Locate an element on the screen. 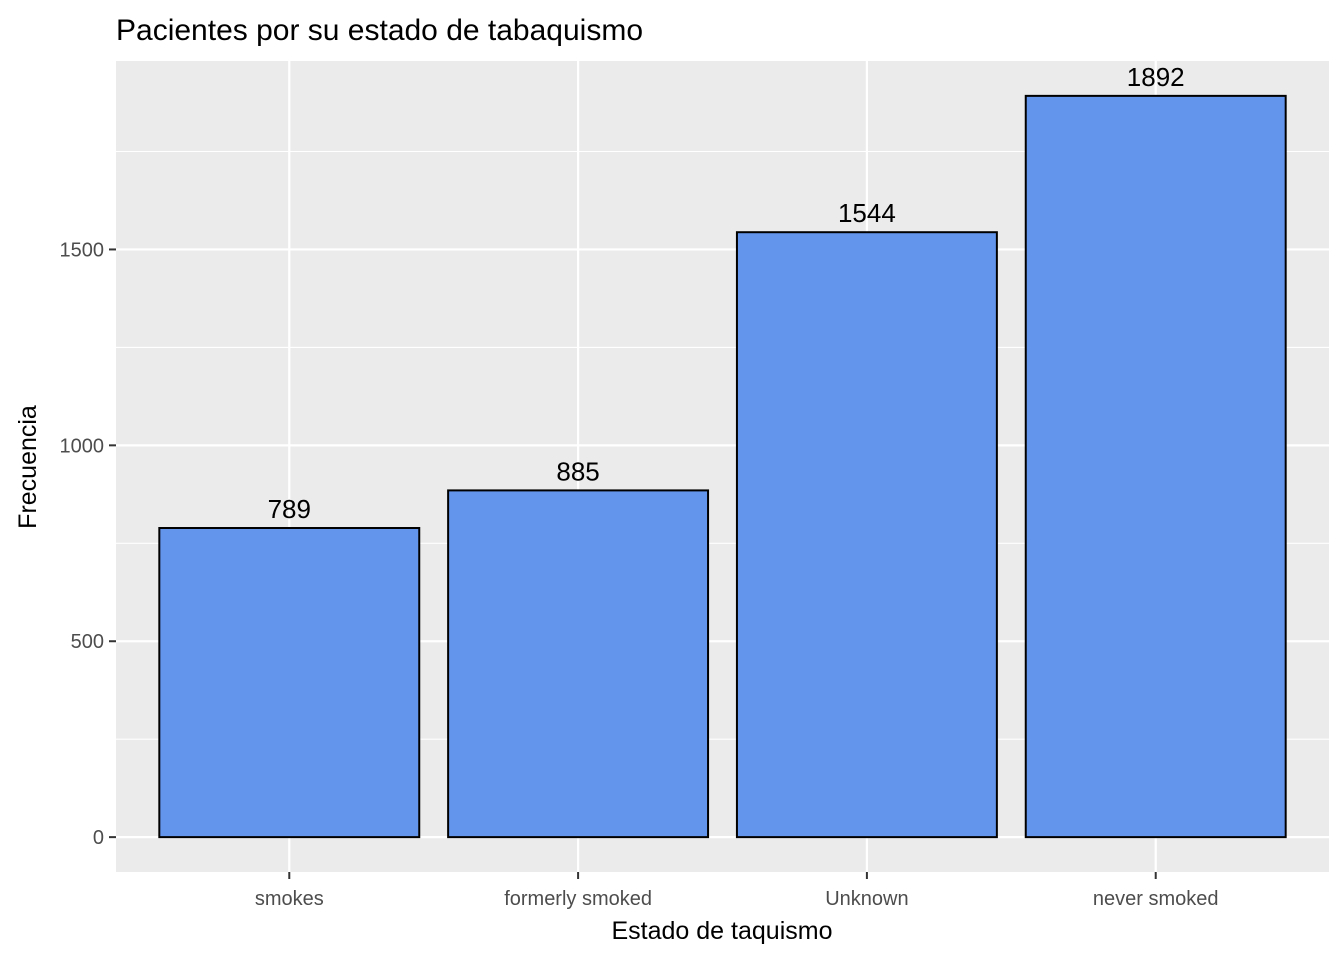 This screenshot has height=960, width=1344. y-tick-label: 1500 is located at coordinates (82, 250).